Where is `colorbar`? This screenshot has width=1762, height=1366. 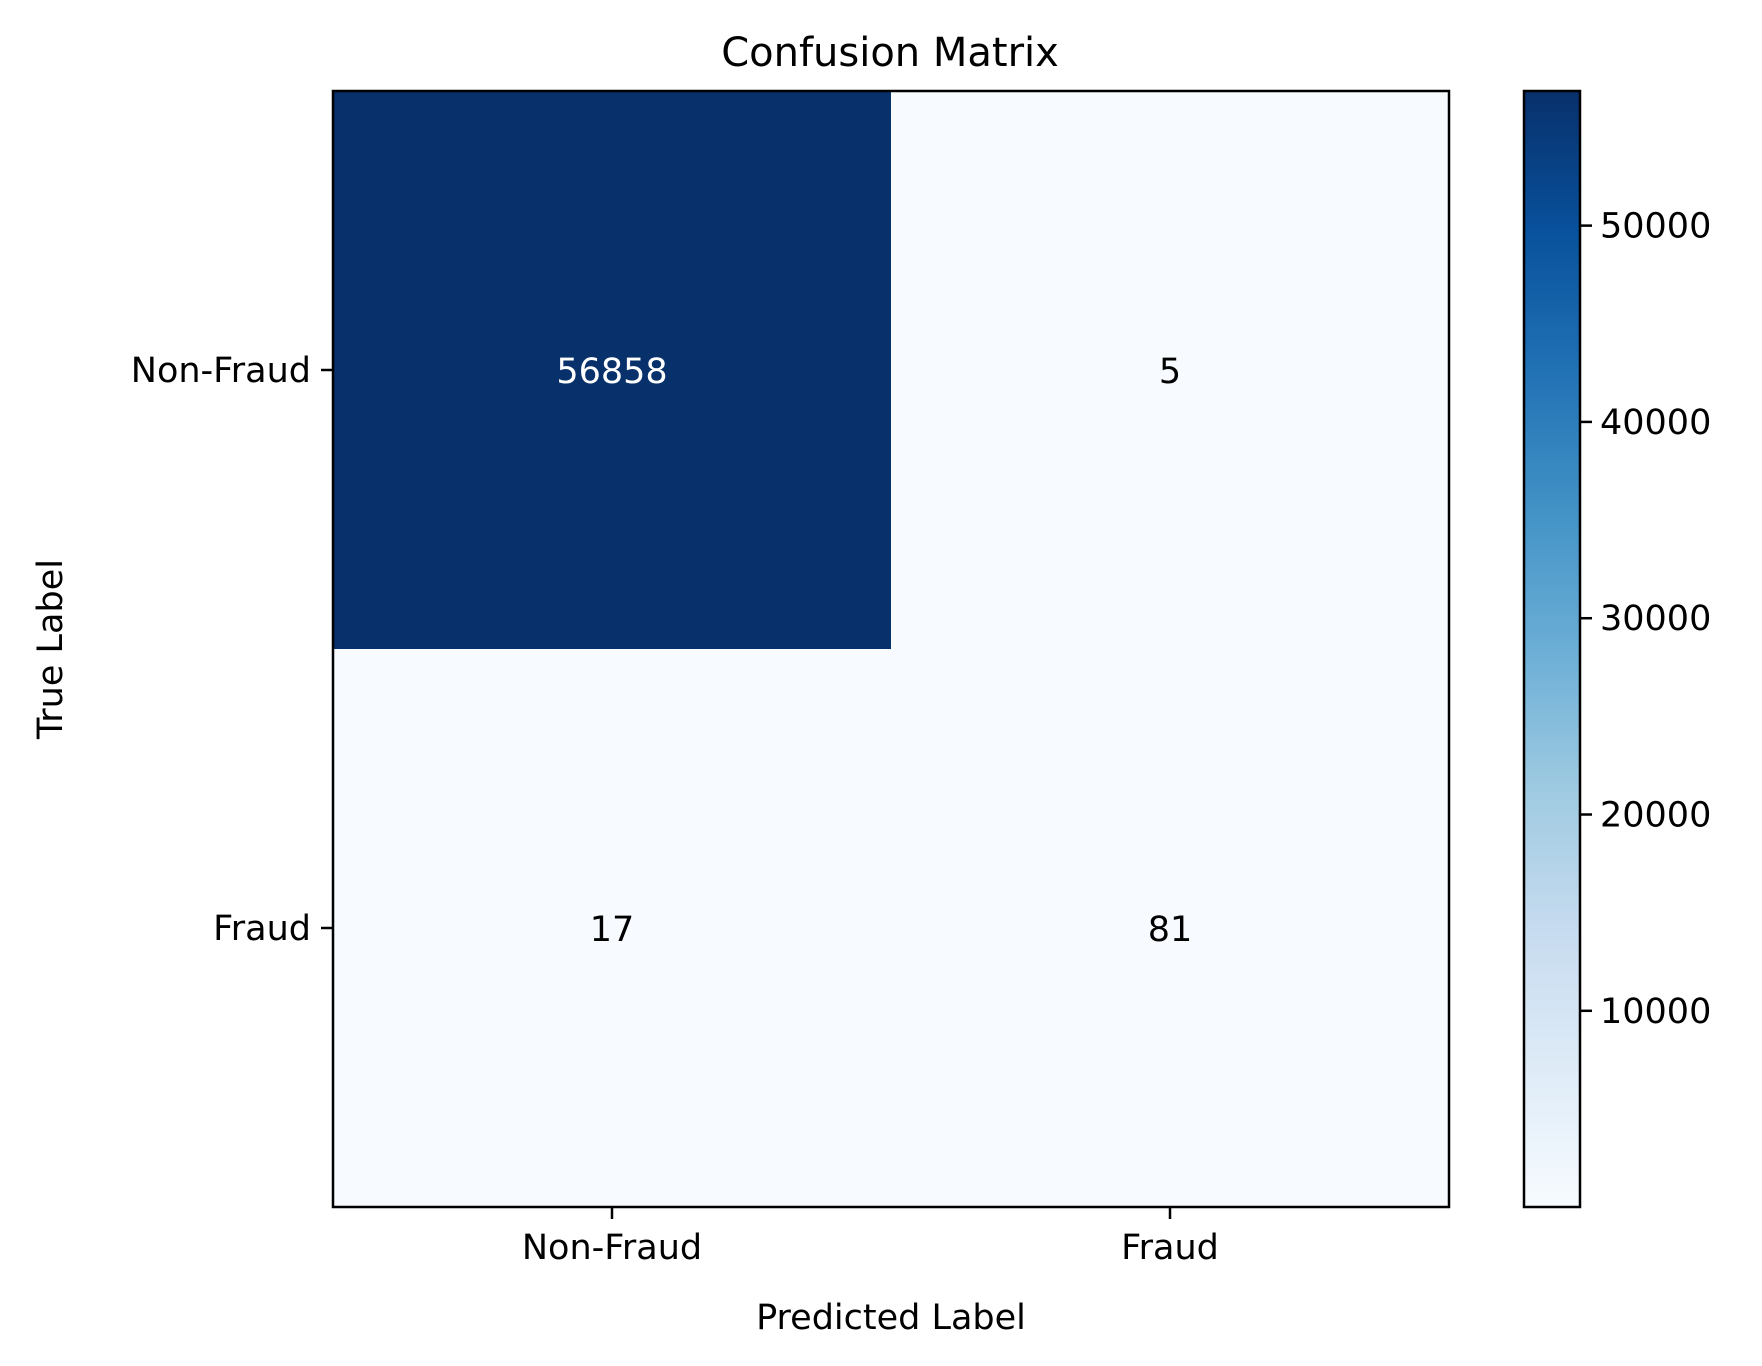 colorbar is located at coordinates (1552, 649).